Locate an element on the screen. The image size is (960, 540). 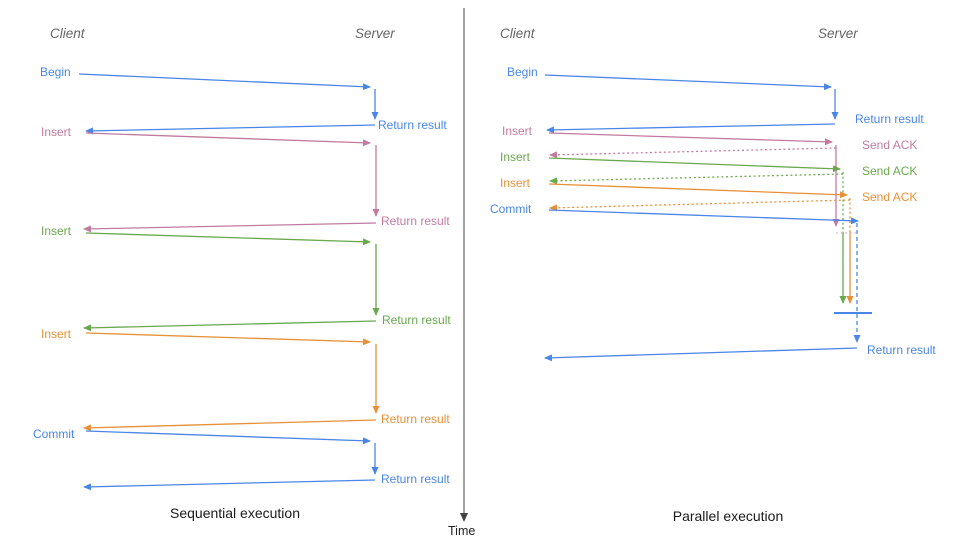
par-begin-arrows is located at coordinates (691, 104).